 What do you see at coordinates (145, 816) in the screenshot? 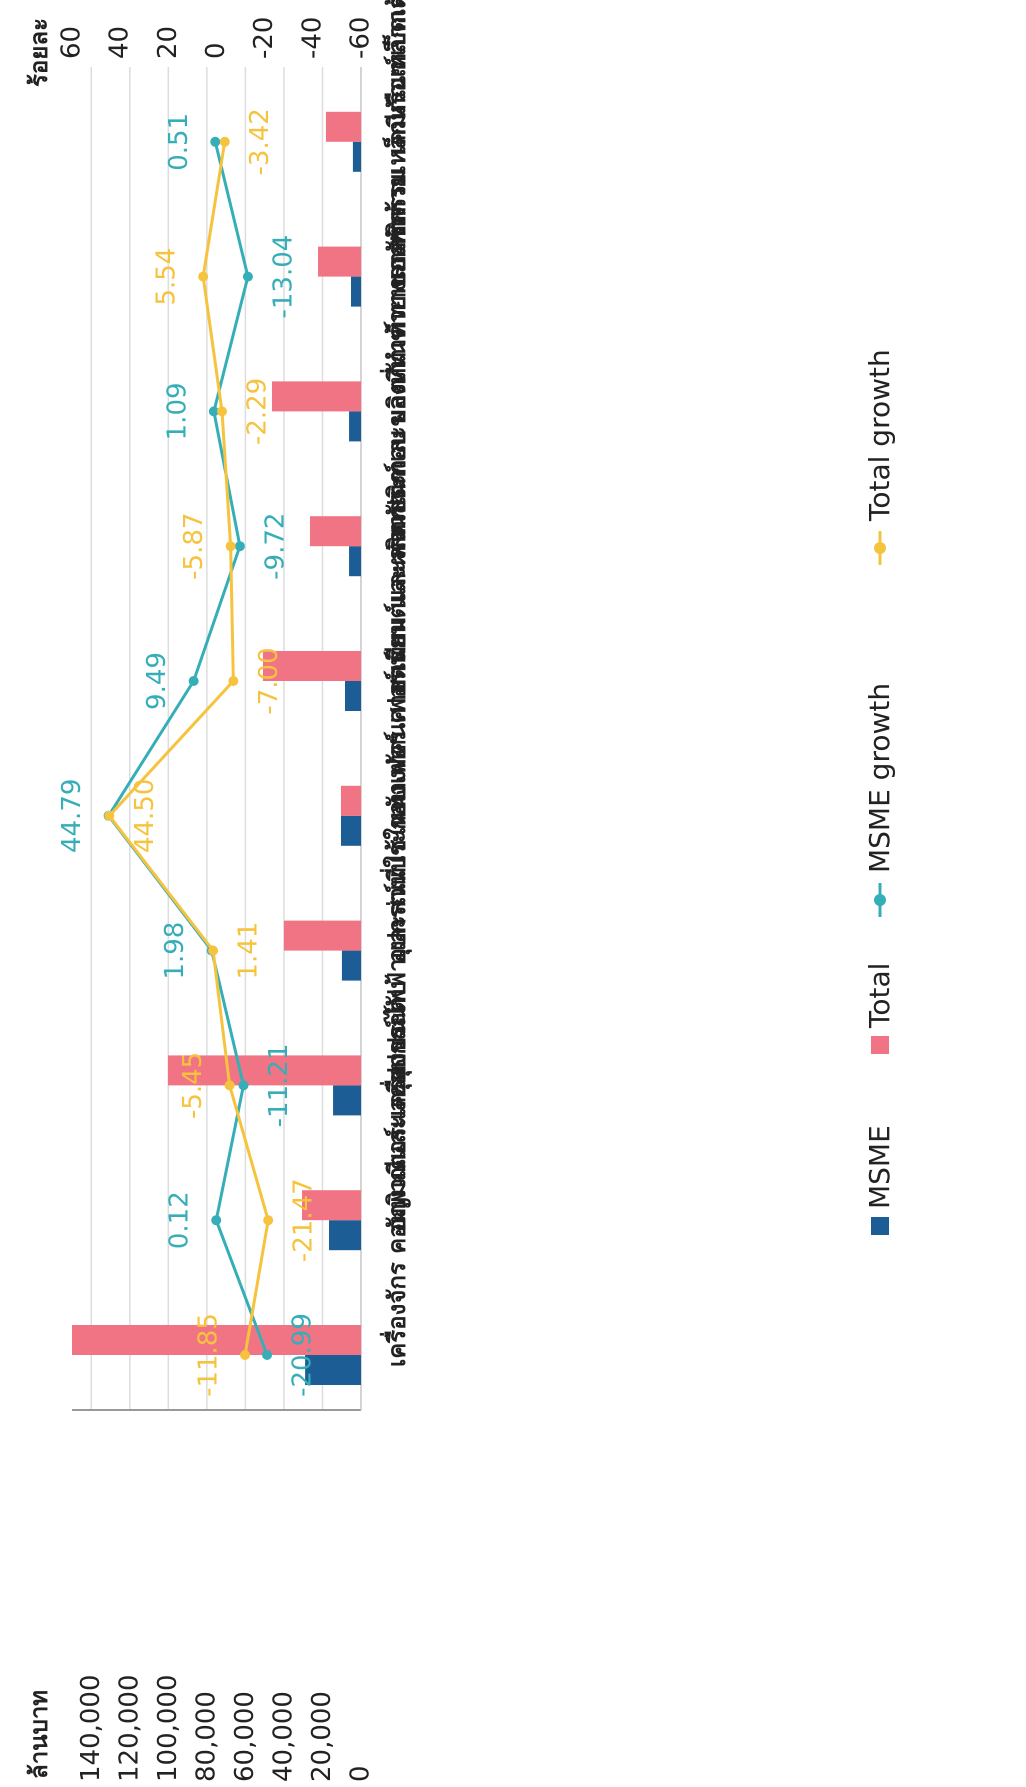
I see `value-label: 44.50` at bounding box center [145, 816].